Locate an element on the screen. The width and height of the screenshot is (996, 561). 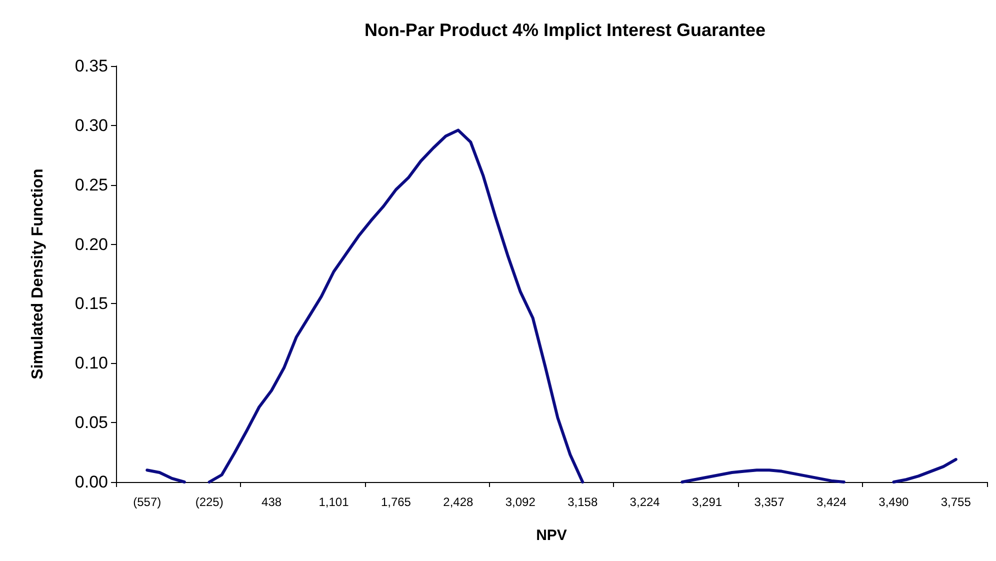
y-tick-label: 0.00 is located at coordinates (91, 482).